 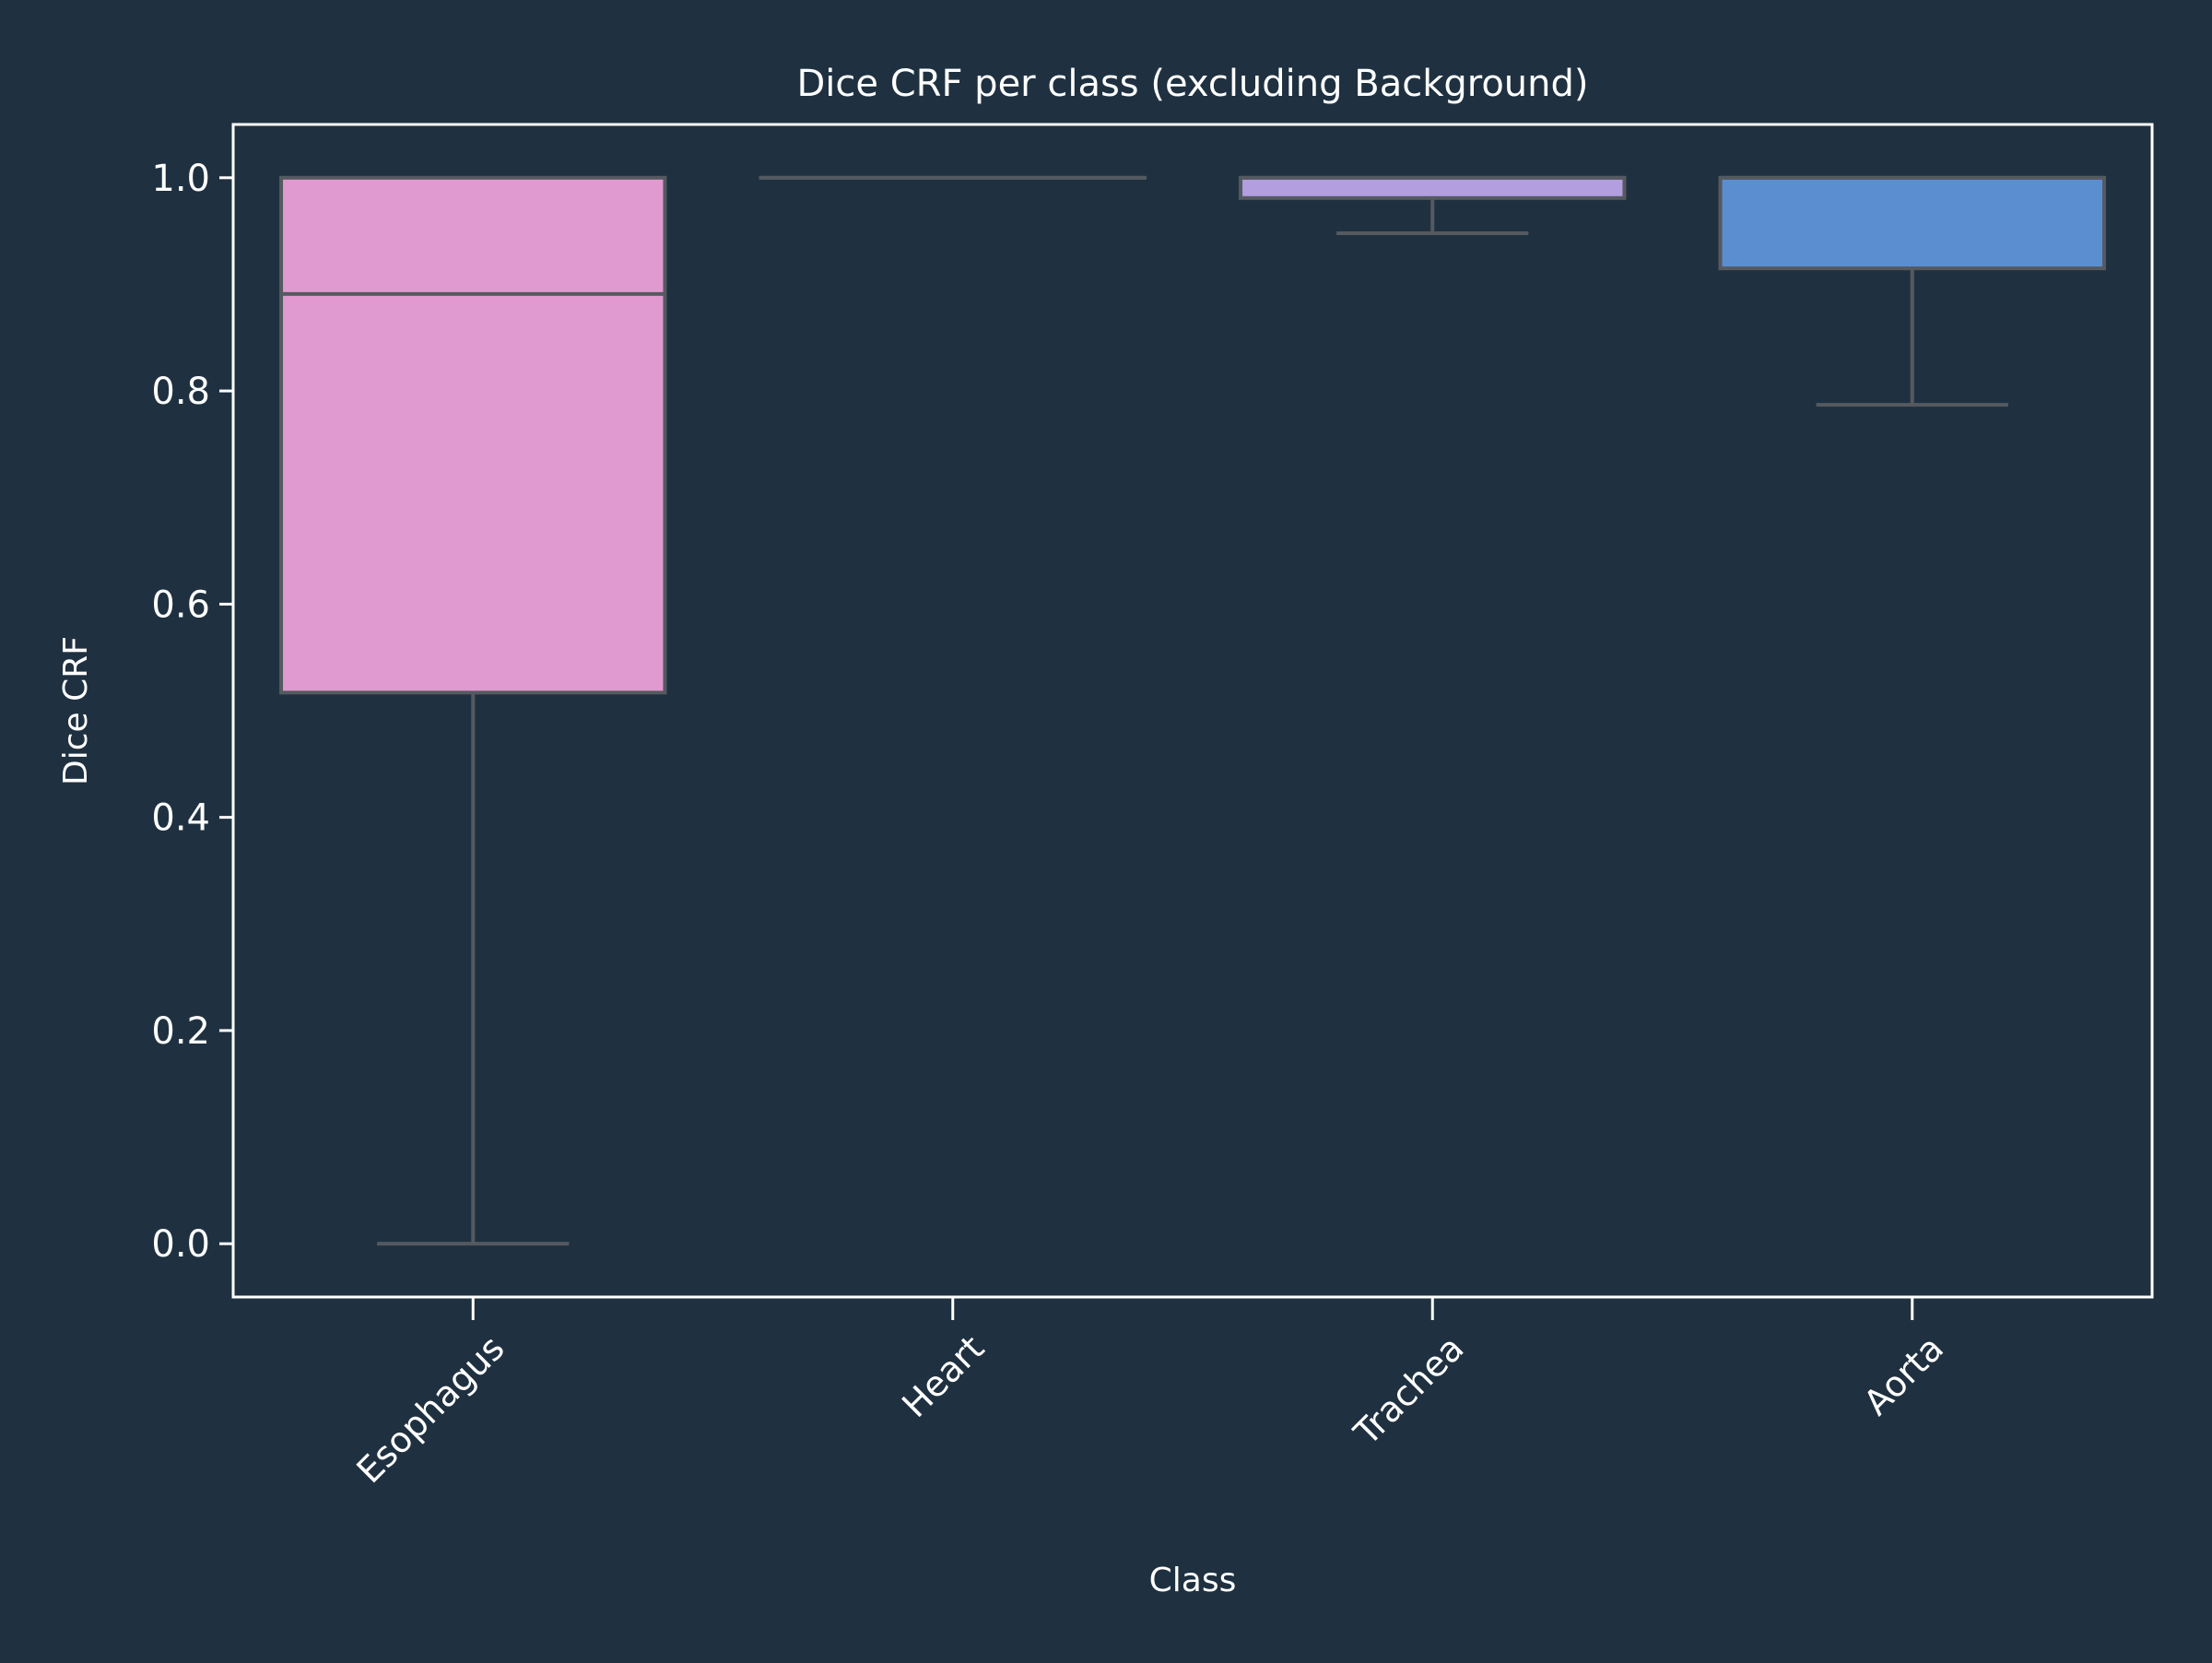 I want to click on y-tick-label: 1.0, so click(x=180, y=179).